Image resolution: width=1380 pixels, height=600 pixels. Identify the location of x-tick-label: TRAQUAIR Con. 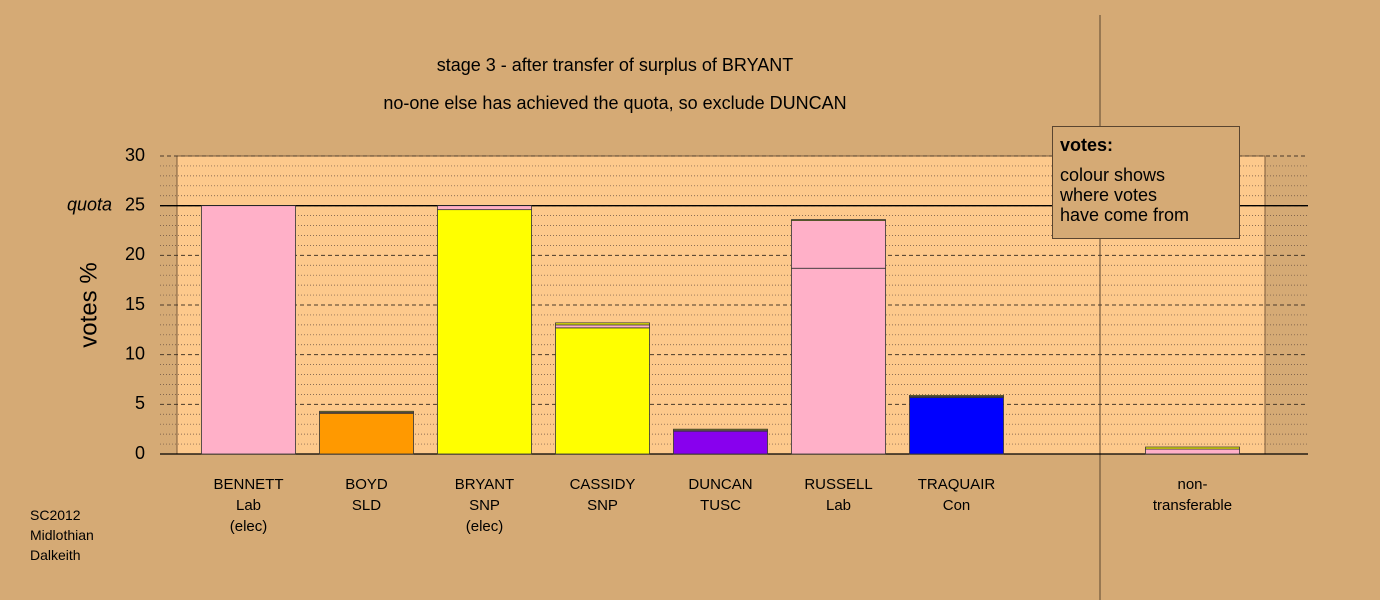
(956, 495).